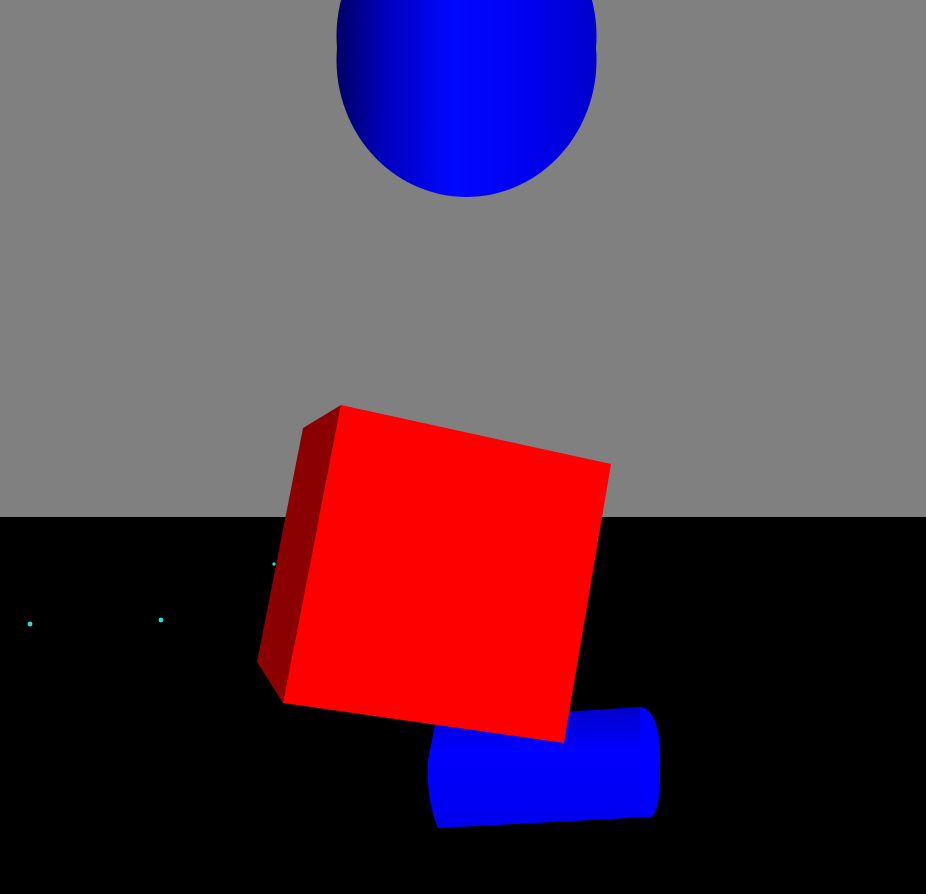  I want to click on cylinder-body, so click(544, 767).